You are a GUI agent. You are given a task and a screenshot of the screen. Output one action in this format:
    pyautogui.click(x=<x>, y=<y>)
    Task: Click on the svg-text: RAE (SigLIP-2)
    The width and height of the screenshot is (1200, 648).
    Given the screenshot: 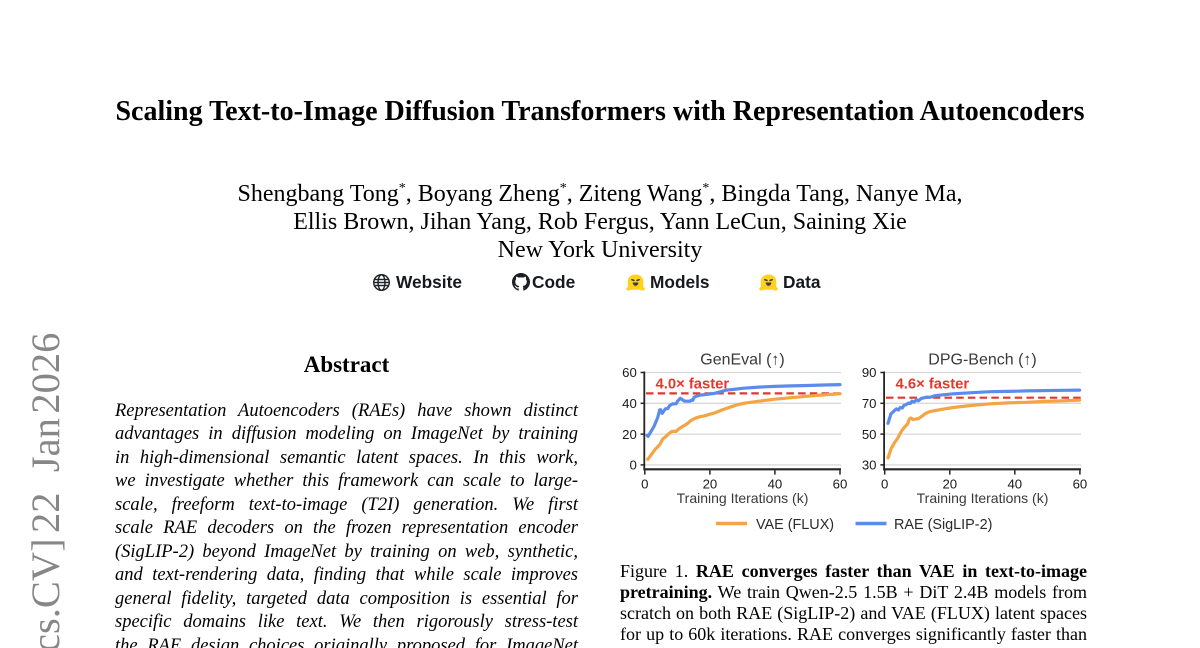 What is the action you would take?
    pyautogui.click(x=943, y=525)
    